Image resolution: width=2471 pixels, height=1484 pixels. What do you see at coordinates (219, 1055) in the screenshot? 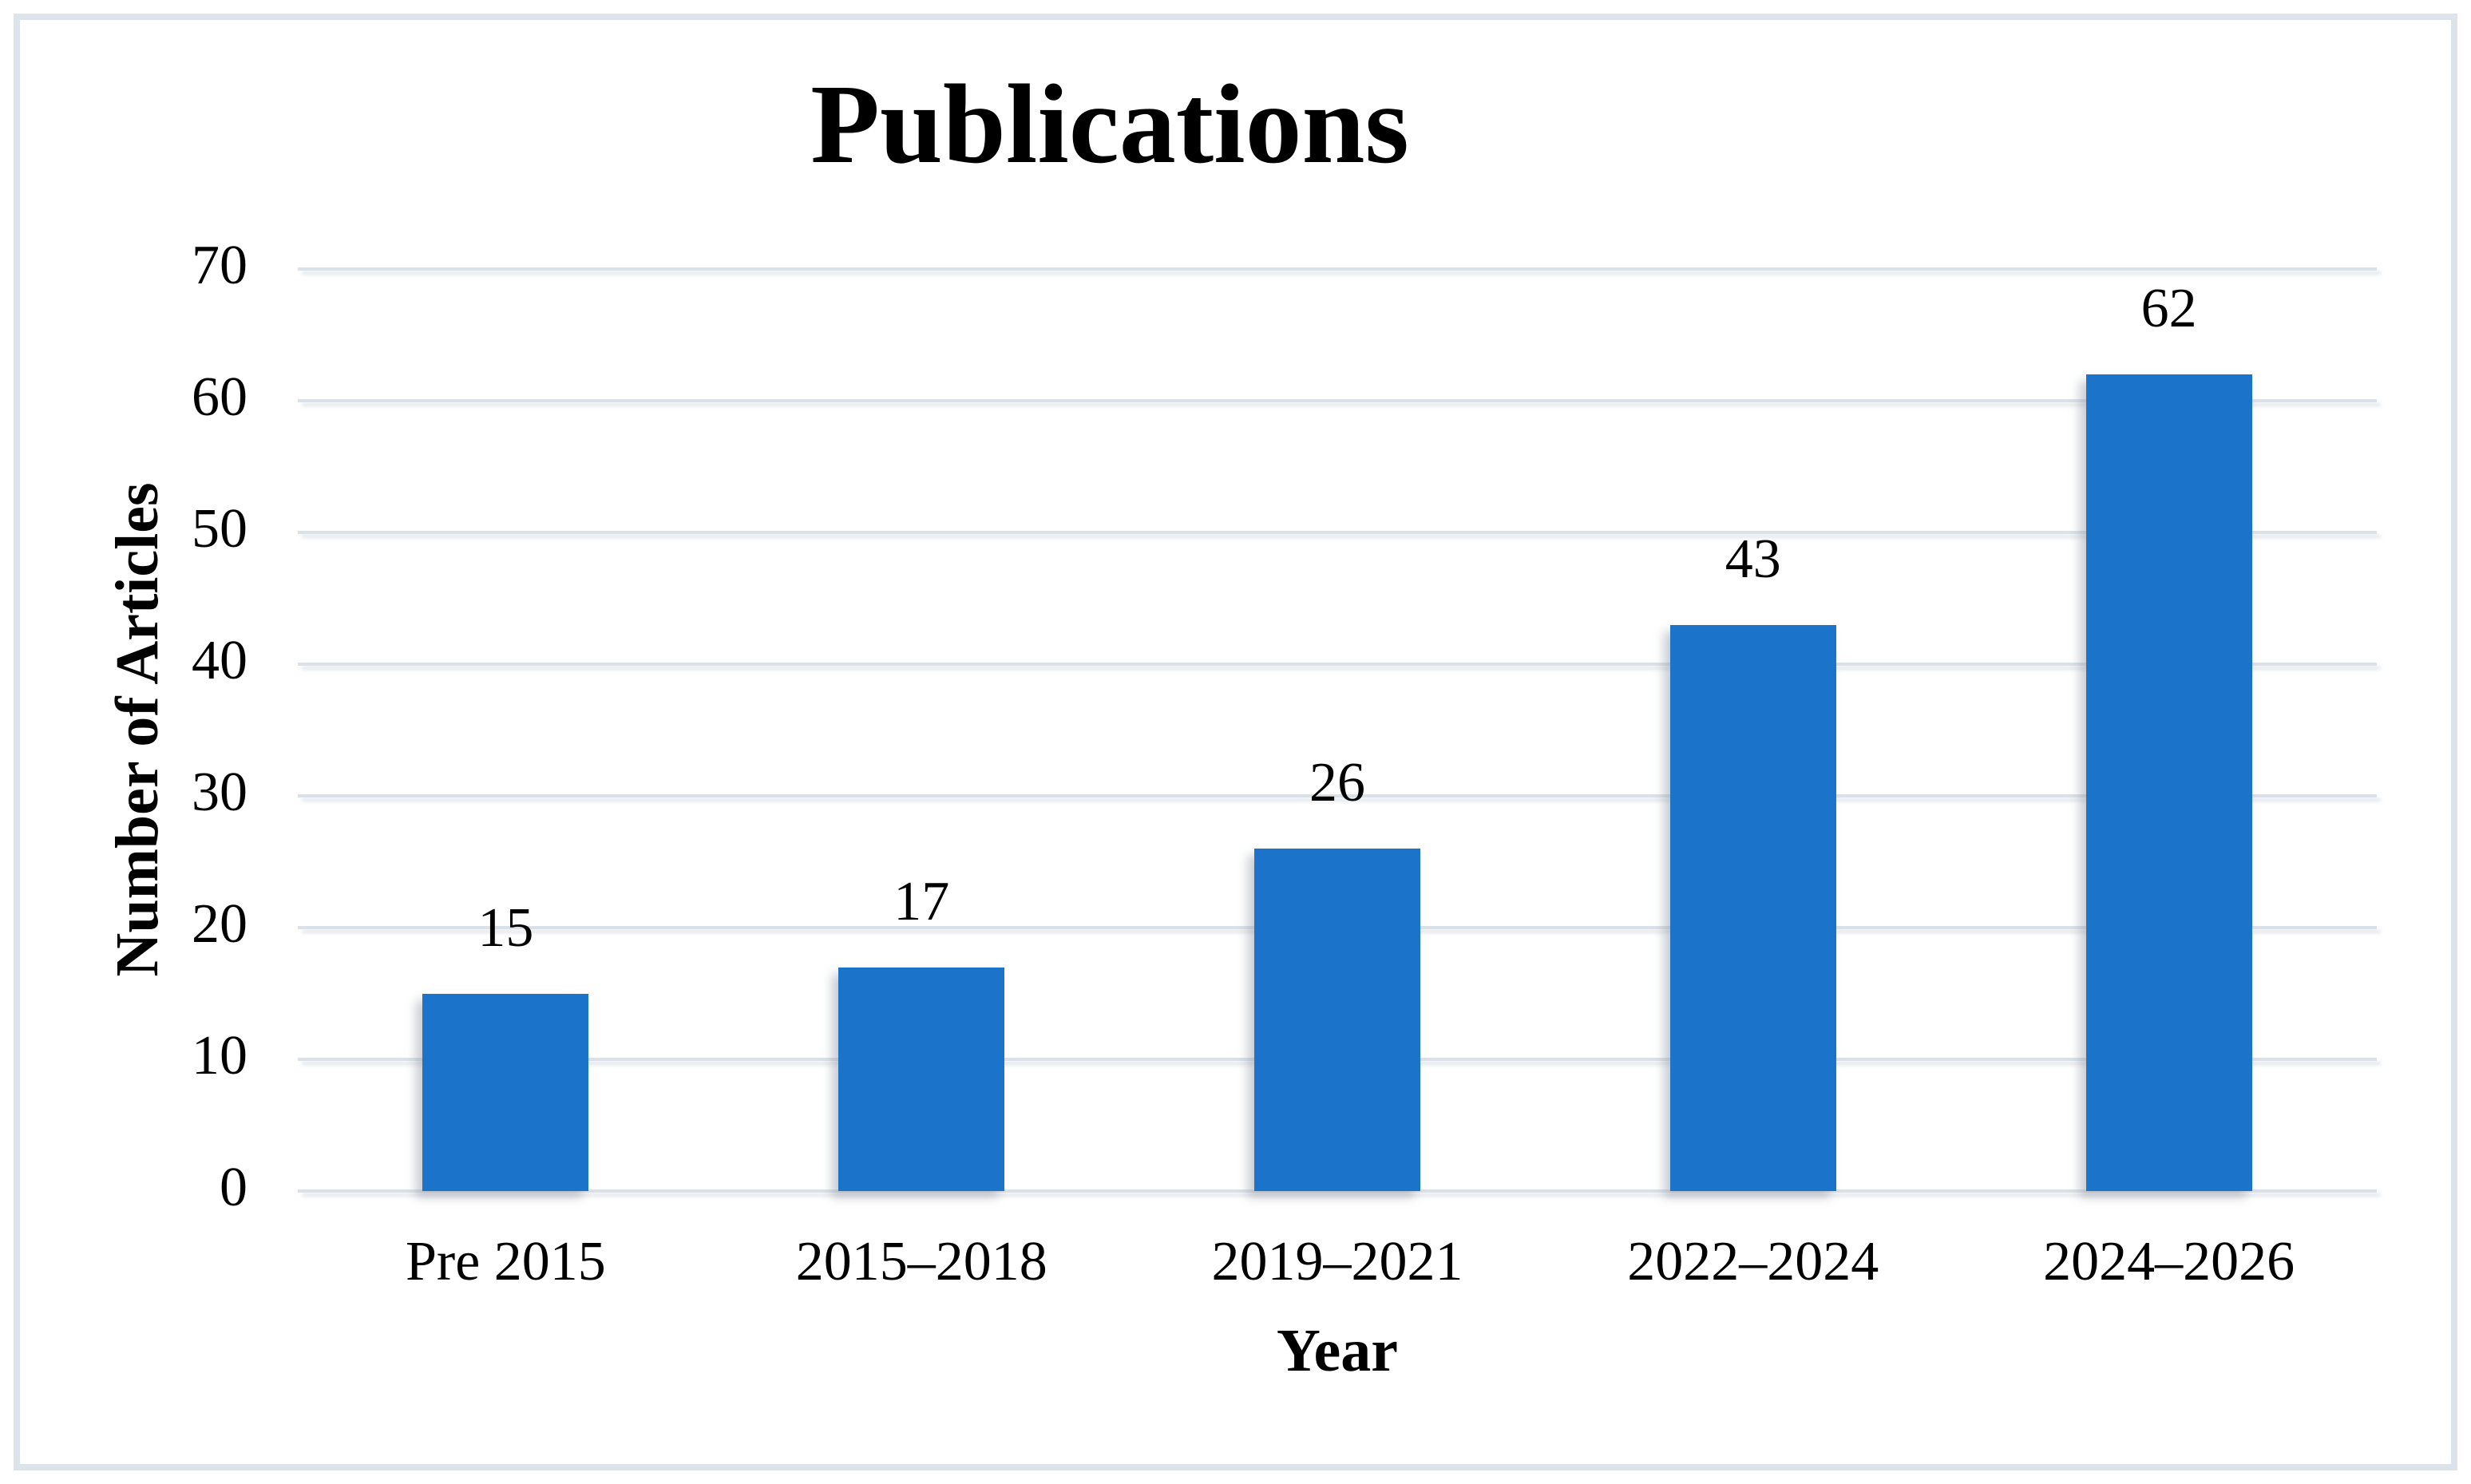
I see `y-tick-label-10: 10` at bounding box center [219, 1055].